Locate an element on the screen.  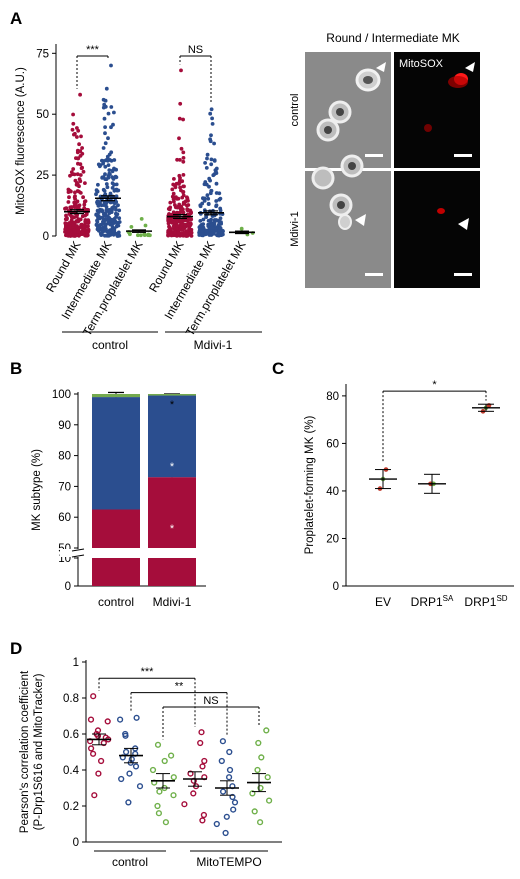
axis-break-mark is located at coordinates (78, 556).